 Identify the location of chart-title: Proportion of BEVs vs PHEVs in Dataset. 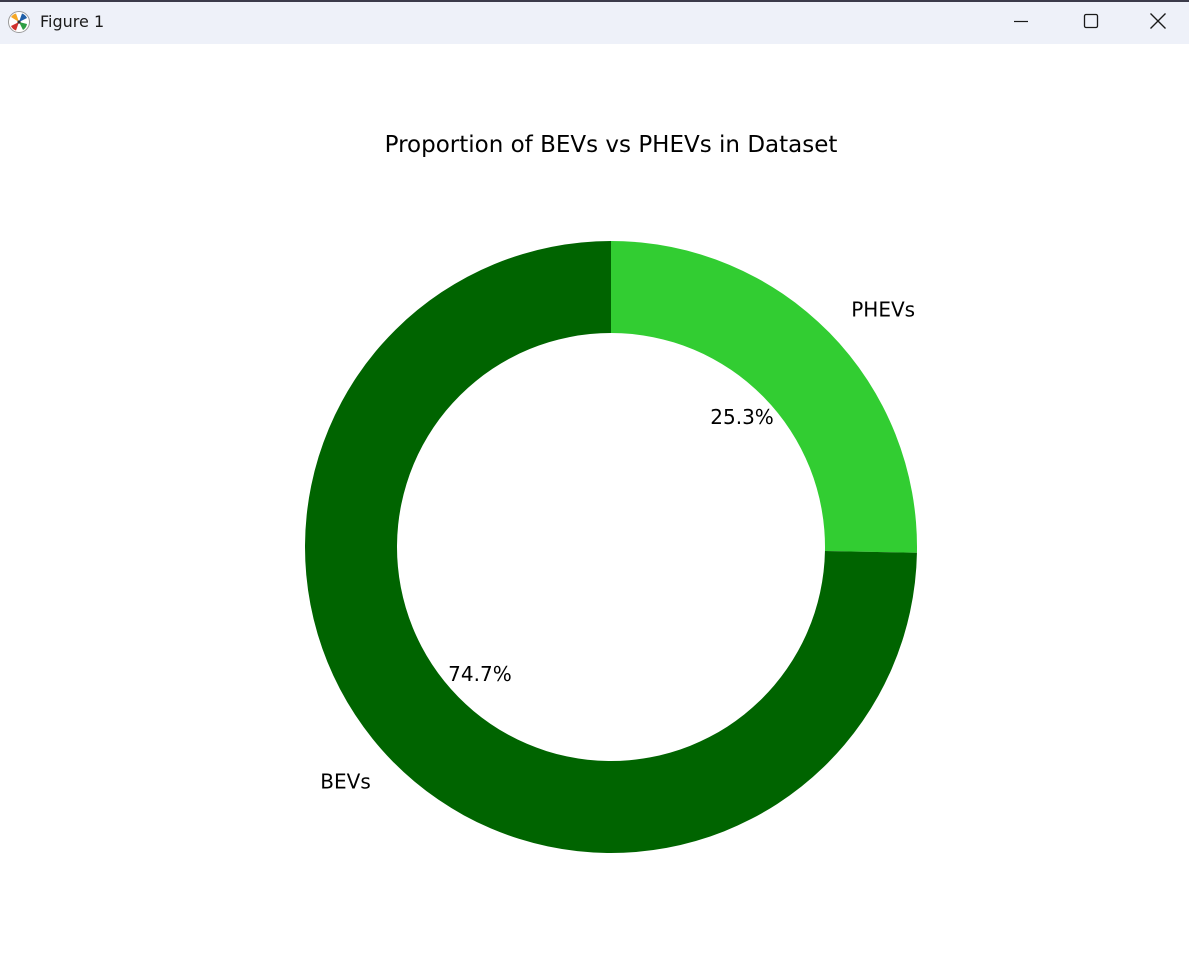
(611, 145).